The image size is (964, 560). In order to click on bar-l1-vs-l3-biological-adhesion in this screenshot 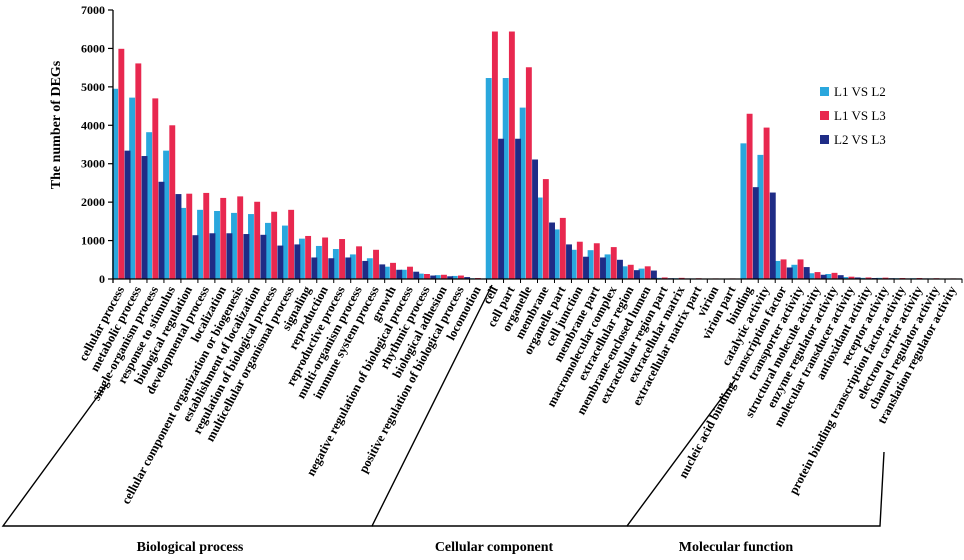, I will do `click(444, 276)`.